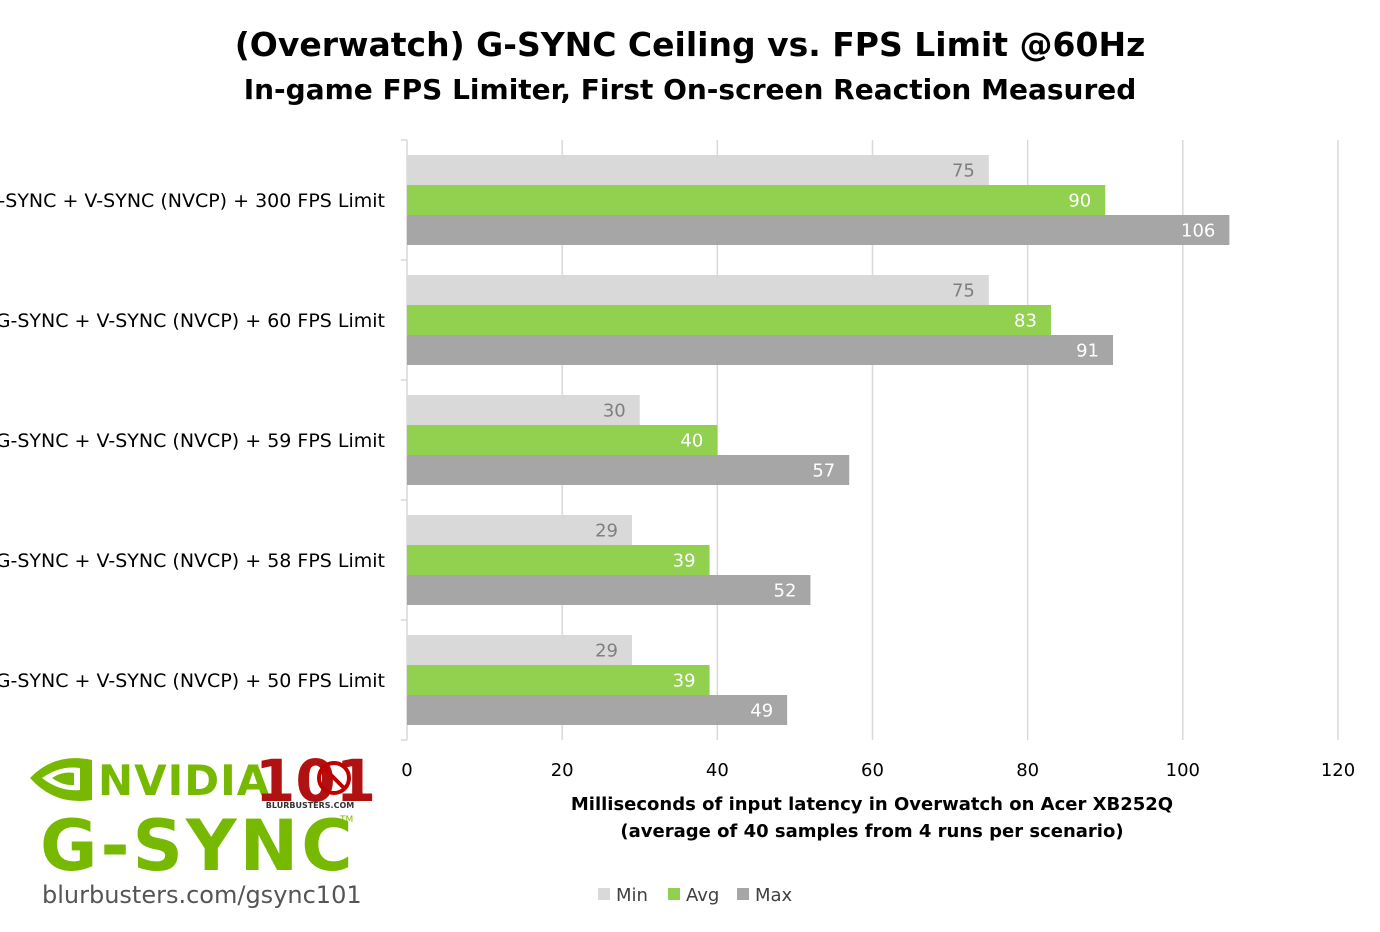 The height and width of the screenshot is (932, 1380). I want to click on data-label-avg-2: 40, so click(691, 441).